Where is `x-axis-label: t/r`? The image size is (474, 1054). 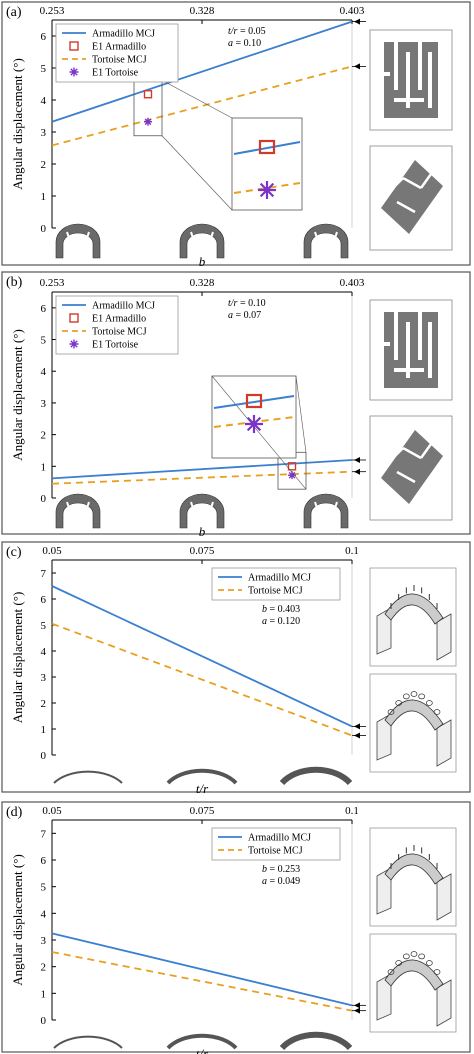 x-axis-label: t/r is located at coordinates (202, 1050).